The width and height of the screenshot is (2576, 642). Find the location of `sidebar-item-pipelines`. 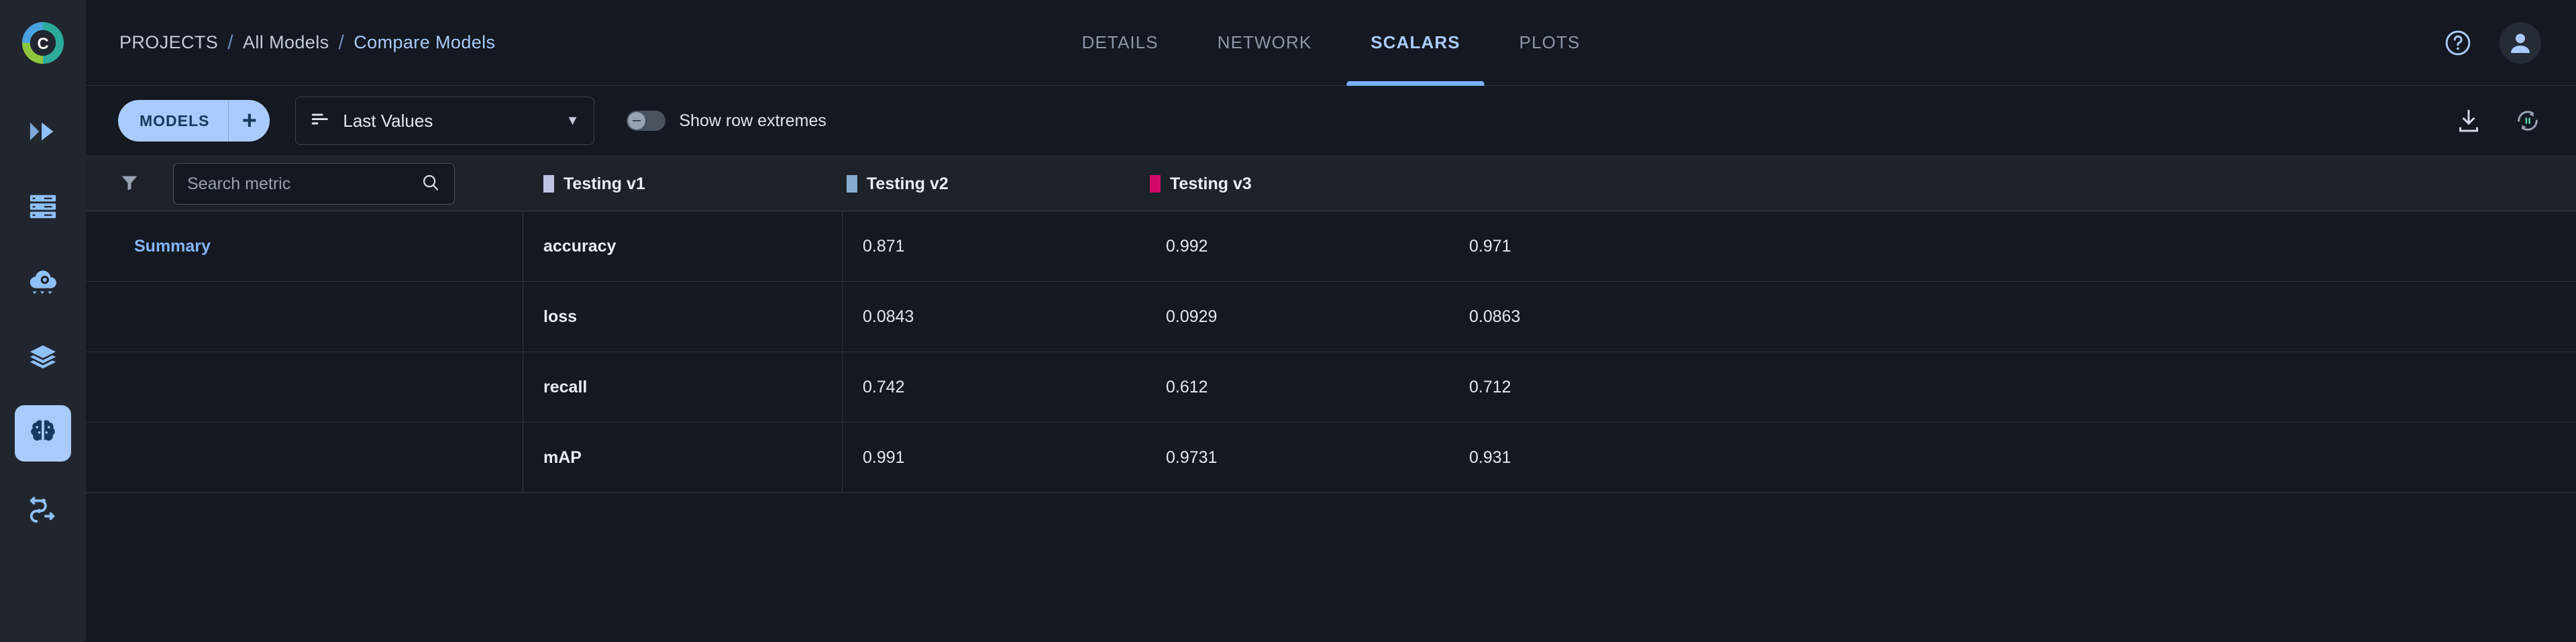

sidebar-item-pipelines is located at coordinates (43, 133).